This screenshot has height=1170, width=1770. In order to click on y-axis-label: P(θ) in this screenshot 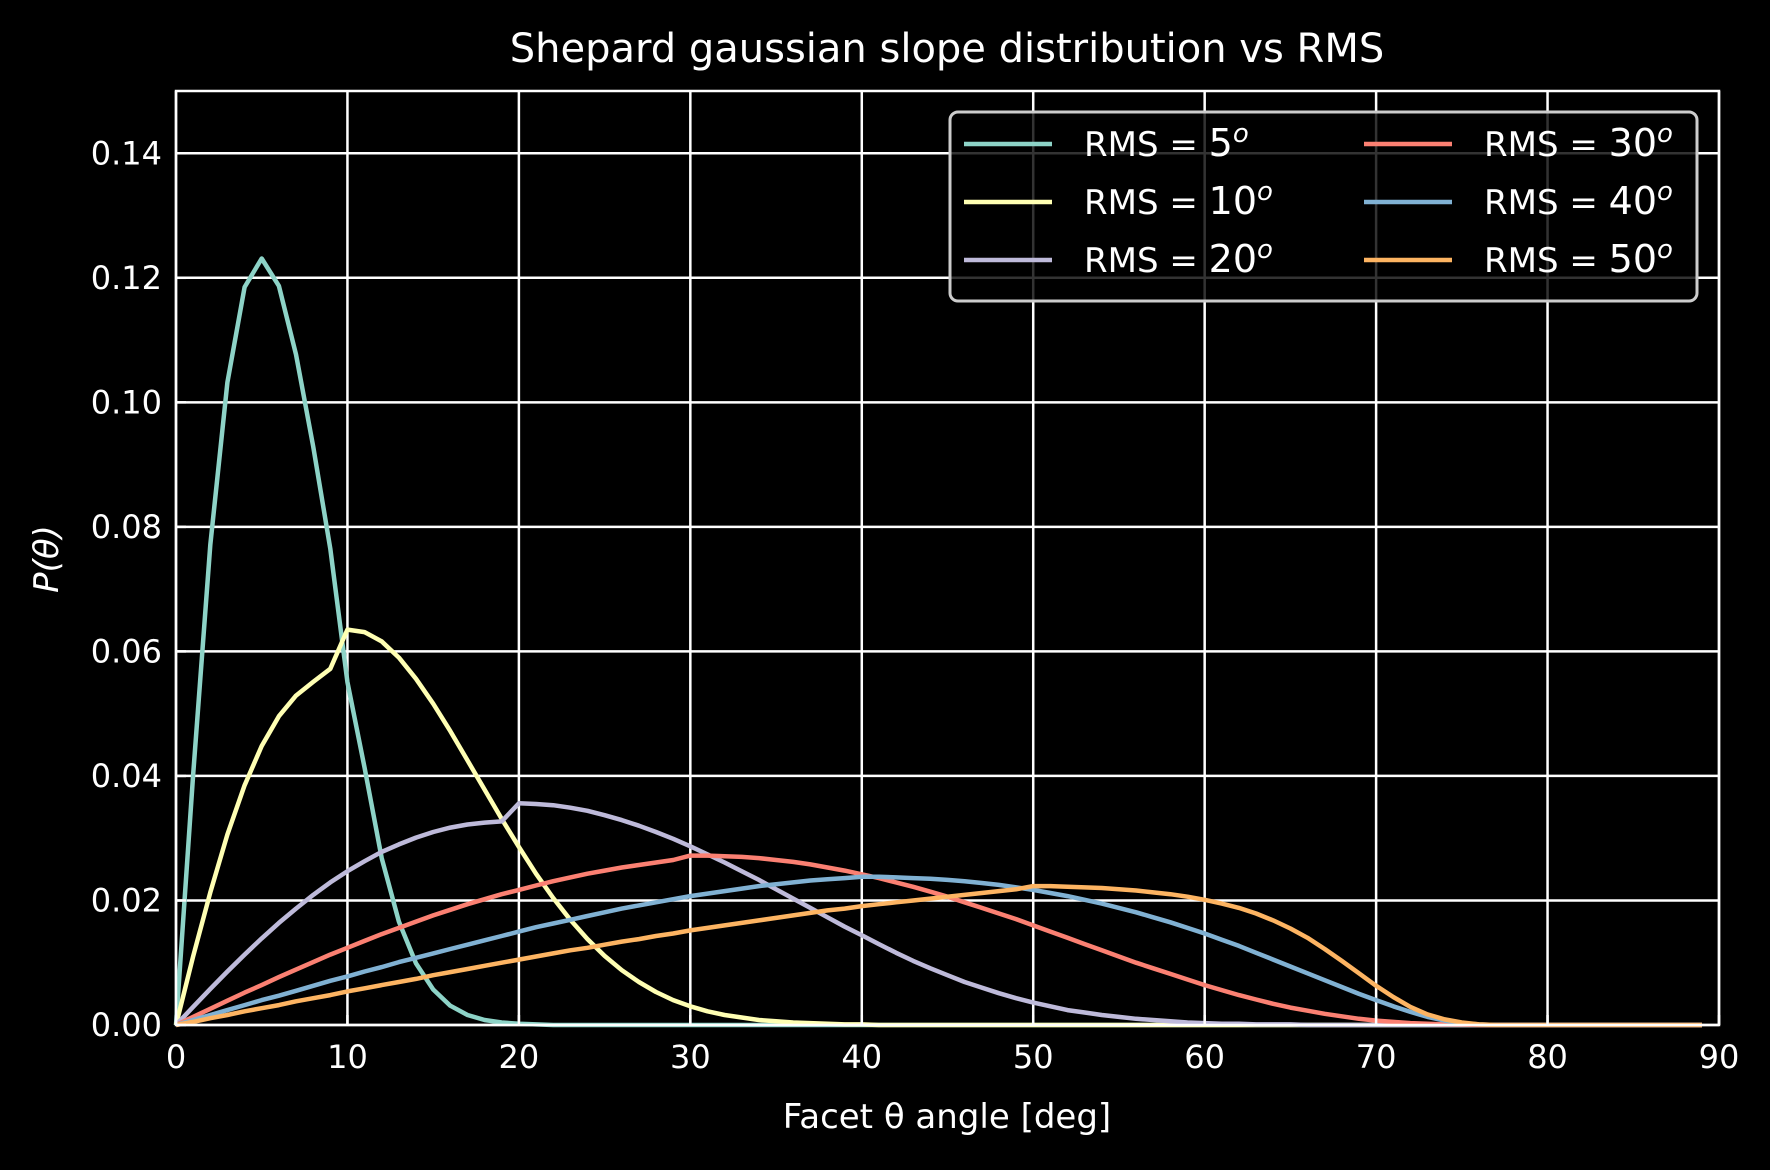, I will do `click(47, 559)`.